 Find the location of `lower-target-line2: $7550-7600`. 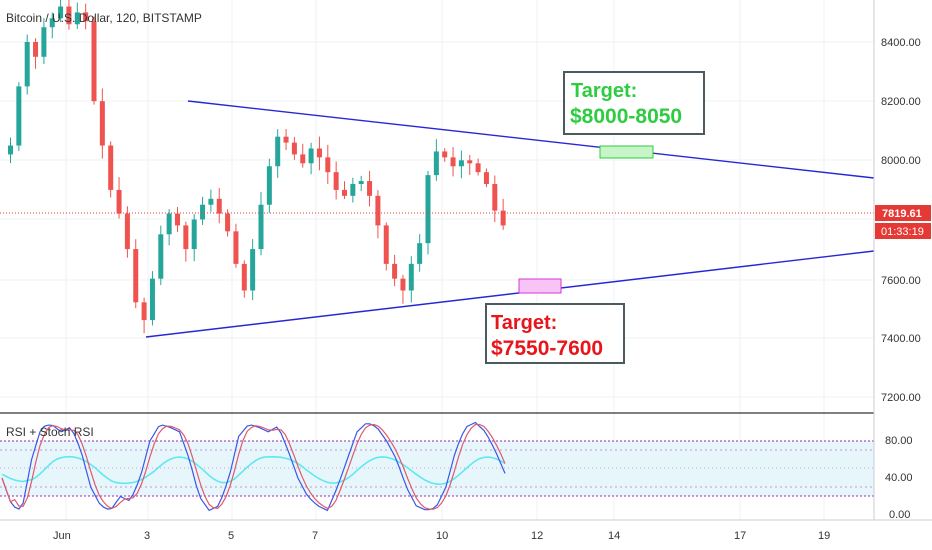

lower-target-line2: $7550-7600 is located at coordinates (547, 348).